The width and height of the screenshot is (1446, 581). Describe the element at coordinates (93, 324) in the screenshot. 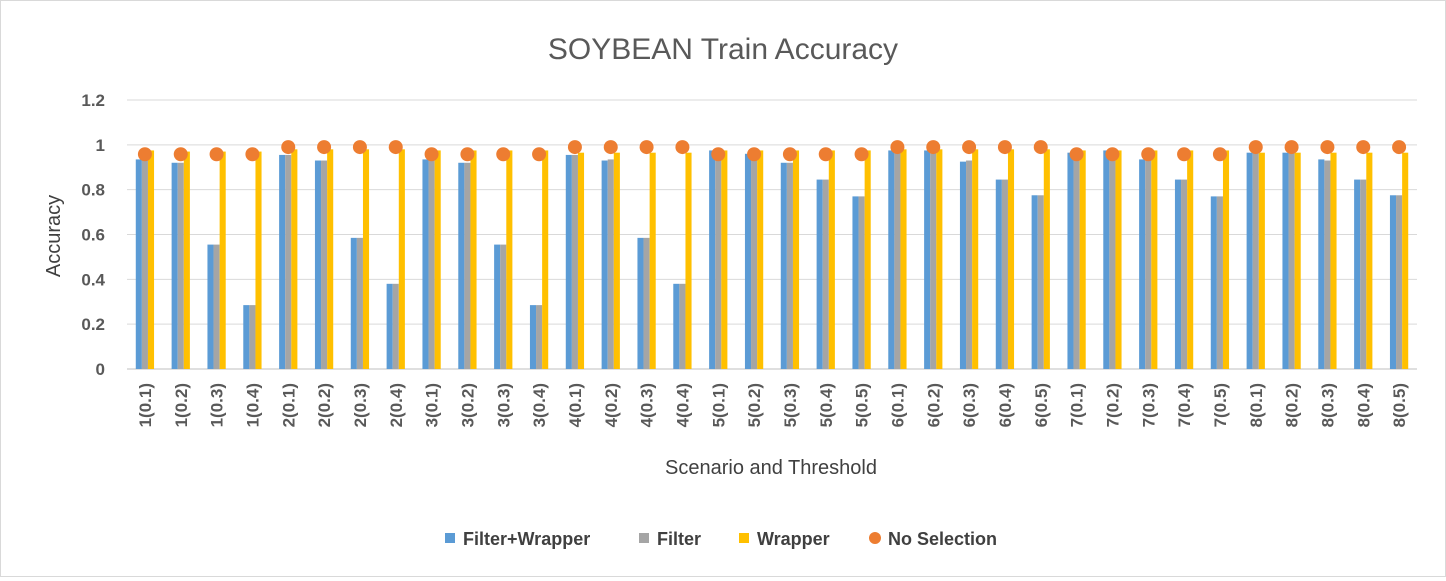

I see `y-tick-label: 0.2` at that location.